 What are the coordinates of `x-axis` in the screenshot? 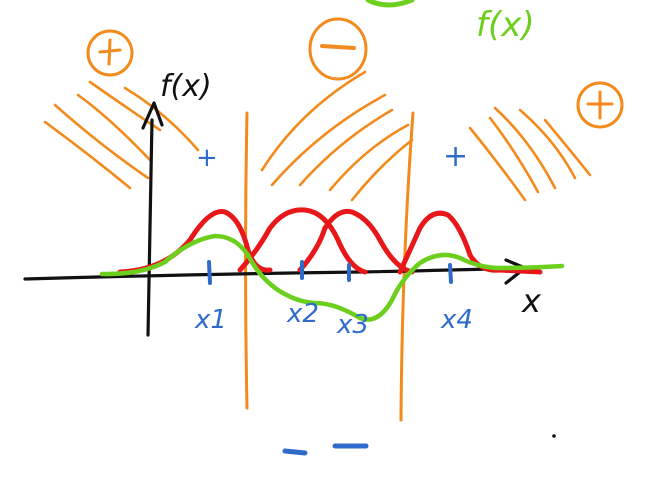 It's located at (275, 273).